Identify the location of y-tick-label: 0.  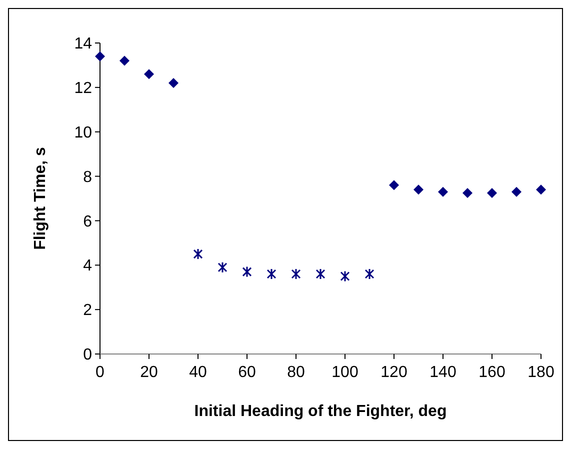
(87, 355).